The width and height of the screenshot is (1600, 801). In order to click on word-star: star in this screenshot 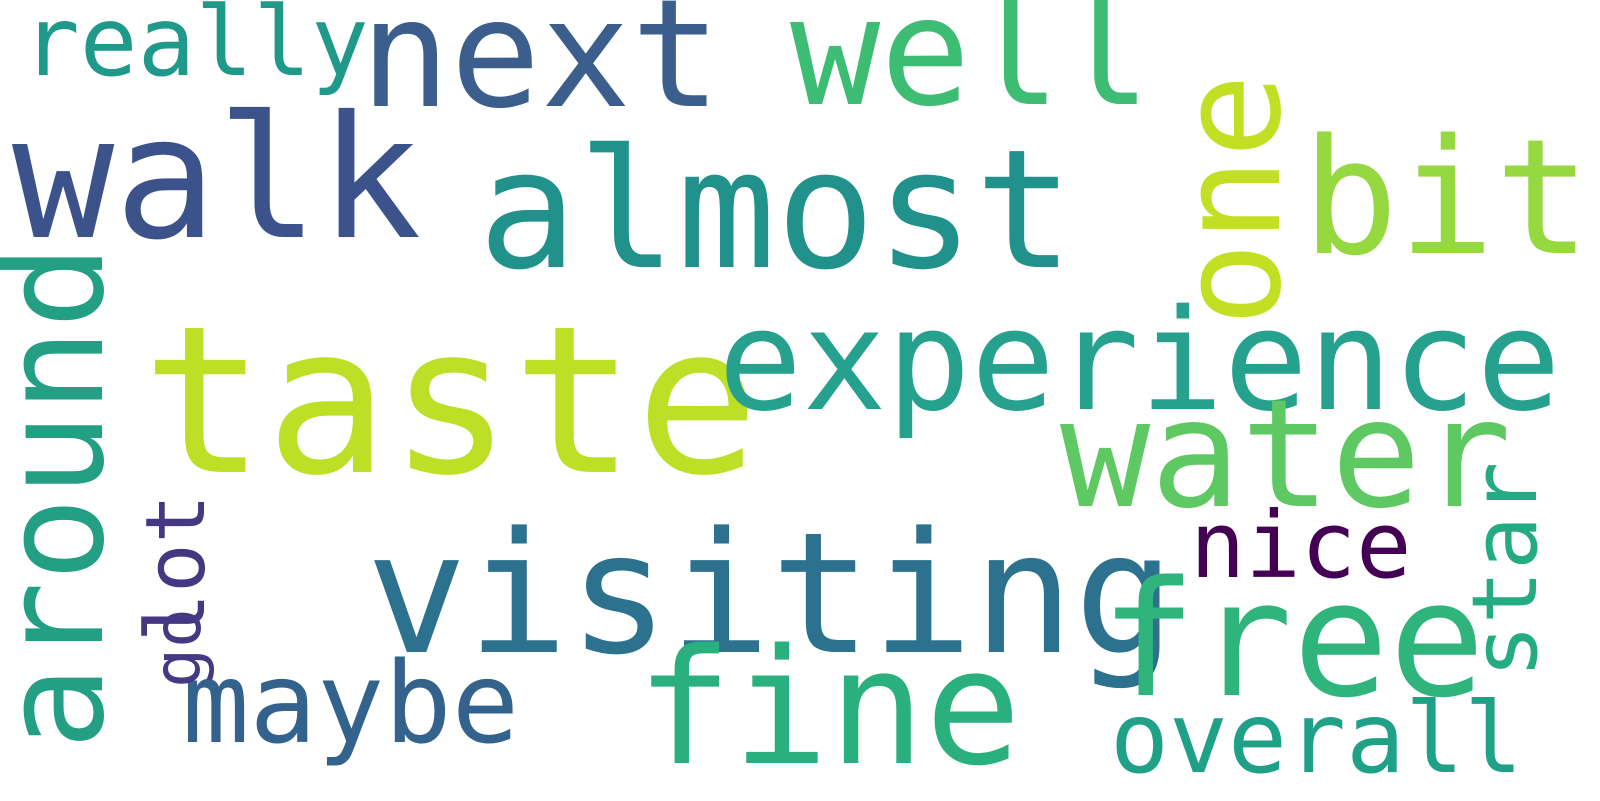, I will do `click(1505, 570)`.